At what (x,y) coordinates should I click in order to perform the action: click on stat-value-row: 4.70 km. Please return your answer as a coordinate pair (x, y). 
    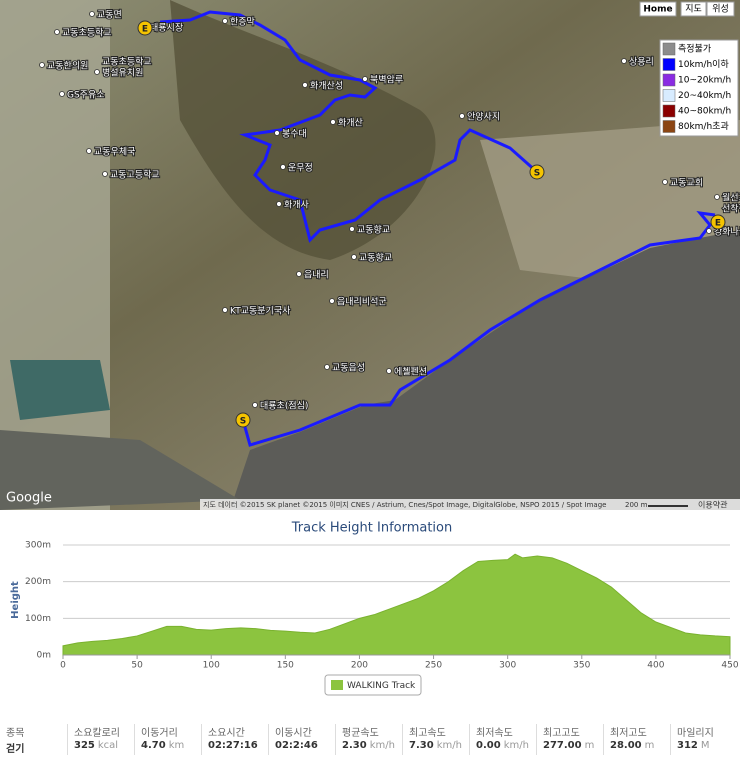
    Looking at the image, I should click on (171, 745).